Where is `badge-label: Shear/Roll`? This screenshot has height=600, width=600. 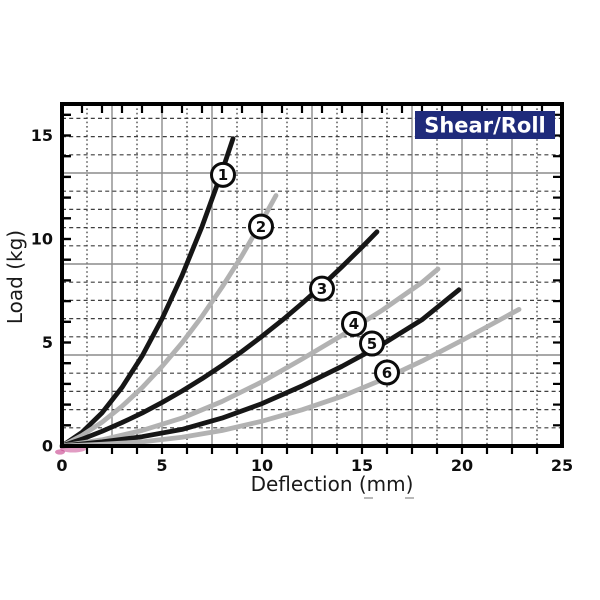 badge-label: Shear/Roll is located at coordinates (485, 126).